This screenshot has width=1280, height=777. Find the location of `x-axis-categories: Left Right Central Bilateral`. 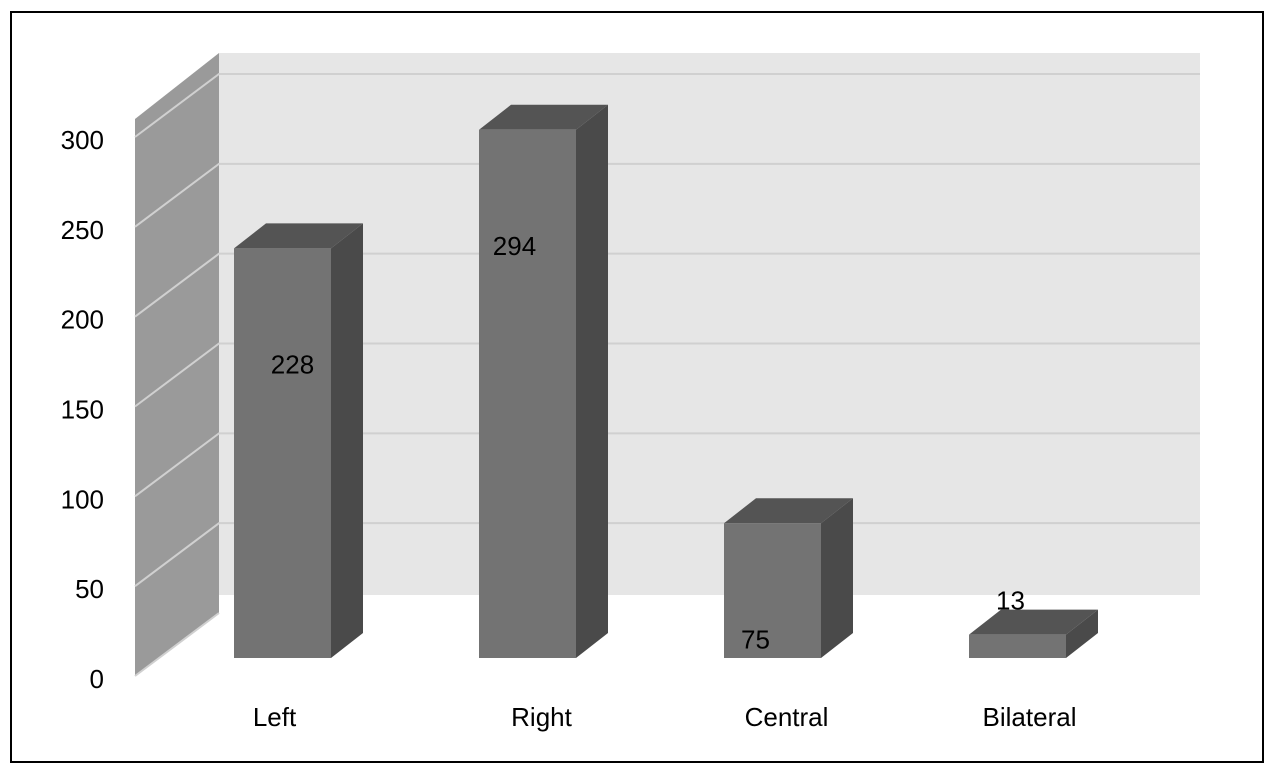

x-axis-categories: Left Right Central Bilateral is located at coordinates (665, 717).